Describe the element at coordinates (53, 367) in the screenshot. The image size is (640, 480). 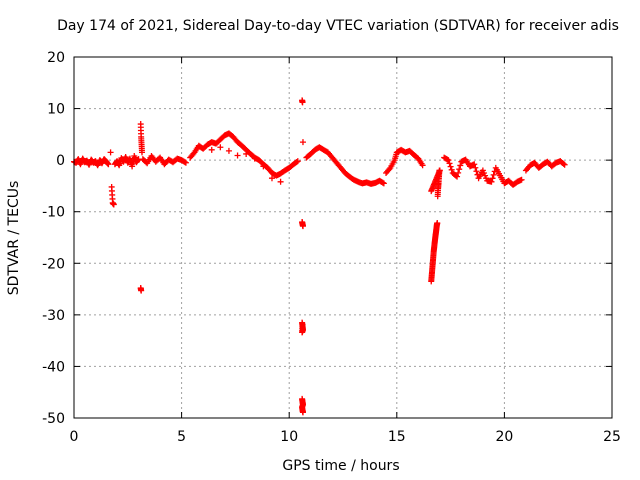
I see `y-tick-label: -40` at that location.